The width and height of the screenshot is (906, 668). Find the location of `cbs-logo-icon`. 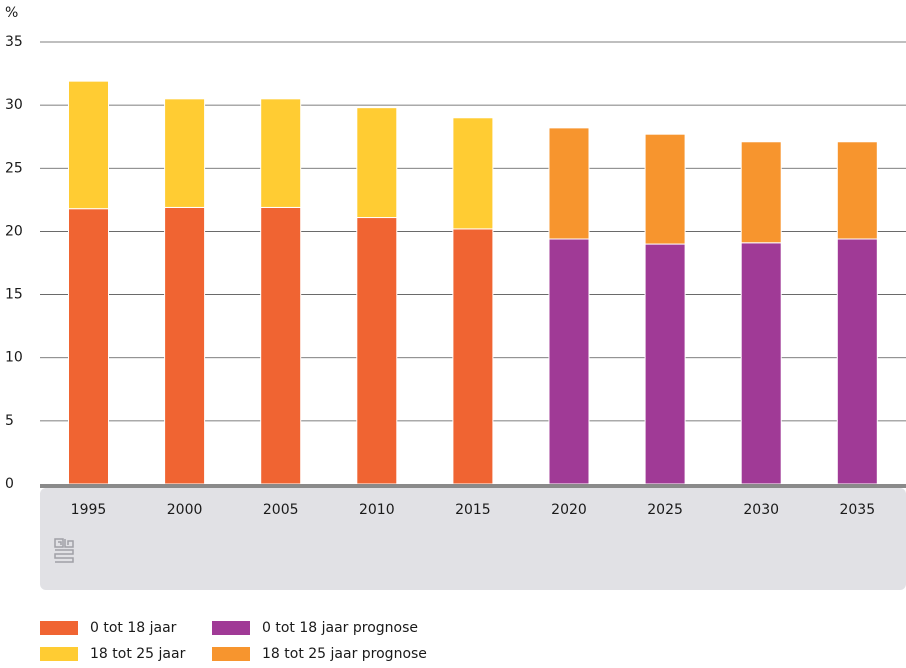

cbs-logo-icon is located at coordinates (64, 550).